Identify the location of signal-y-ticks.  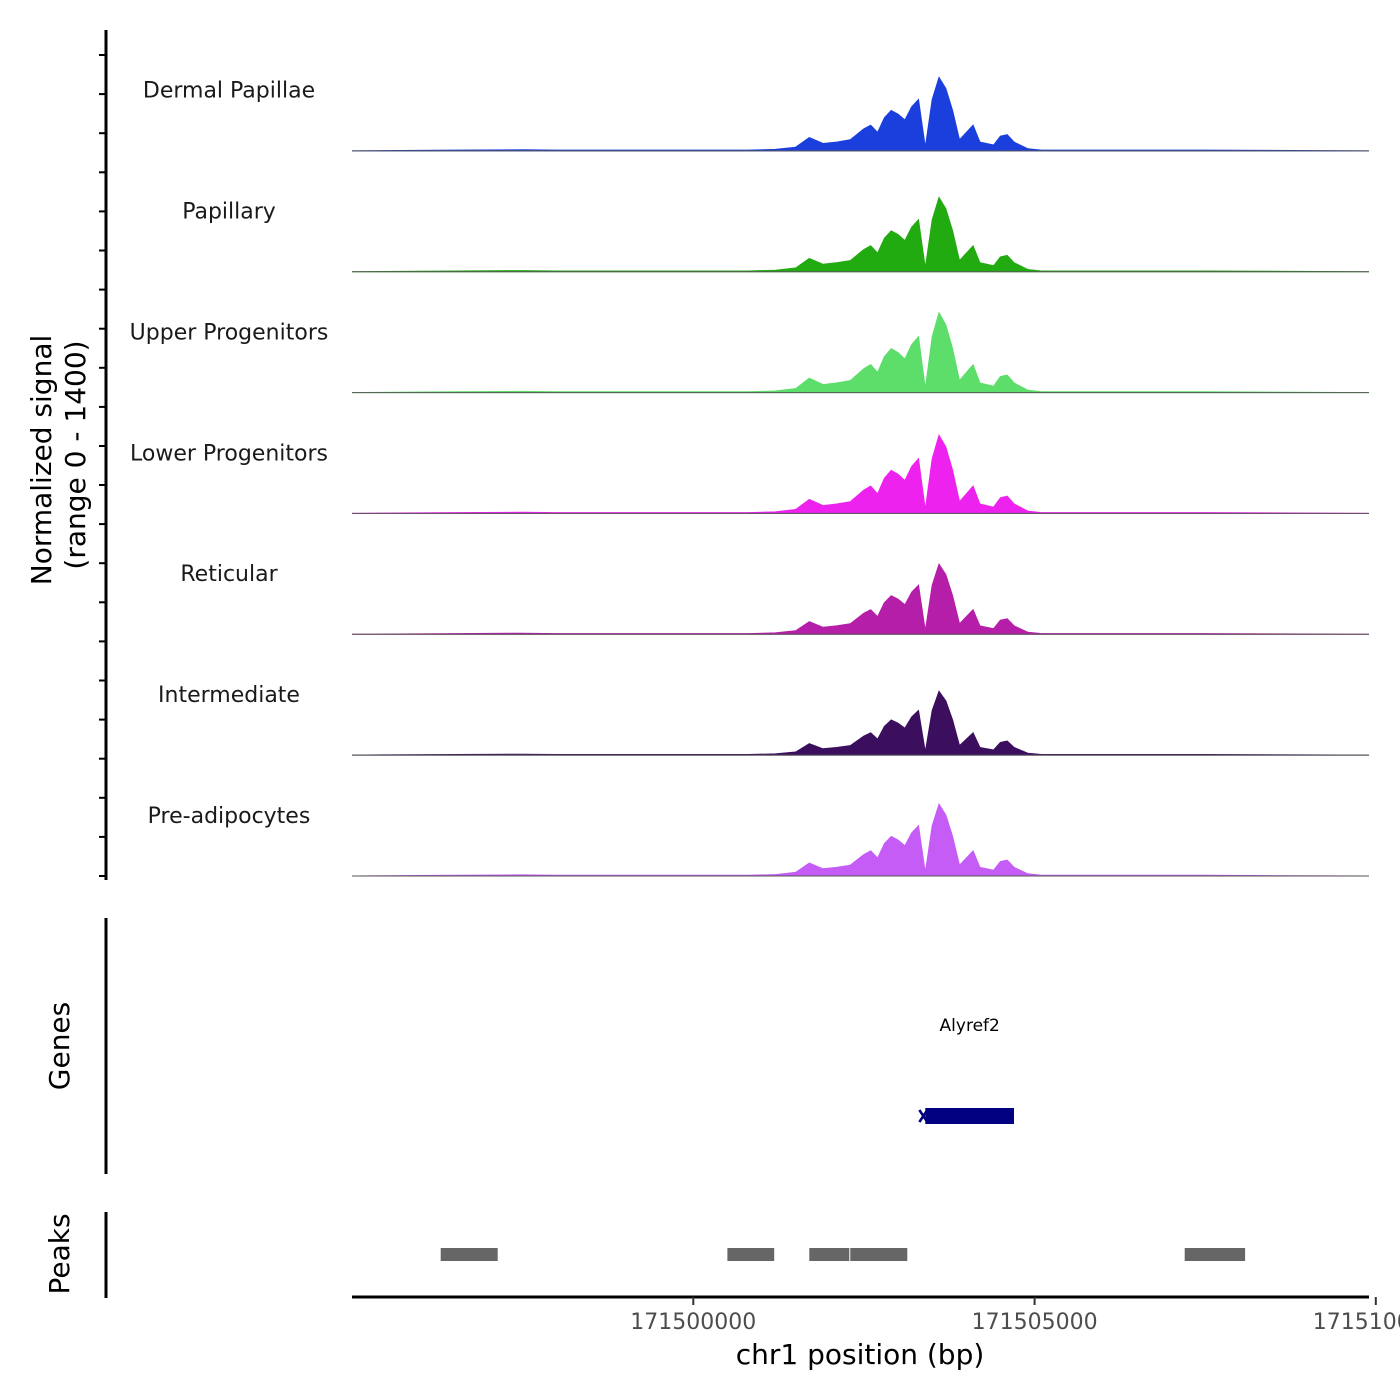
(102, 465).